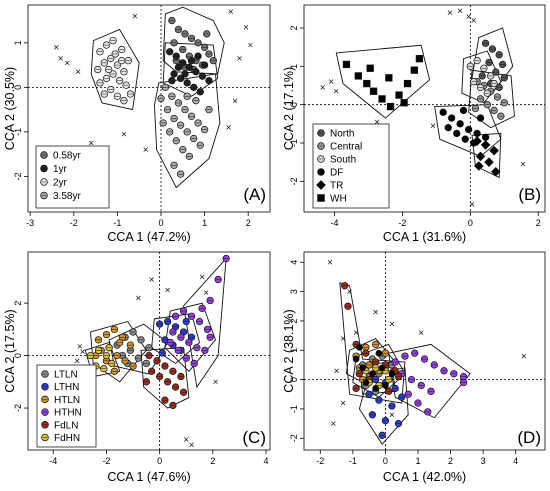 Image resolution: width=550 pixels, height=491 pixels. What do you see at coordinates (353, 461) in the screenshot?
I see `x-tick-label: -1` at bounding box center [353, 461].